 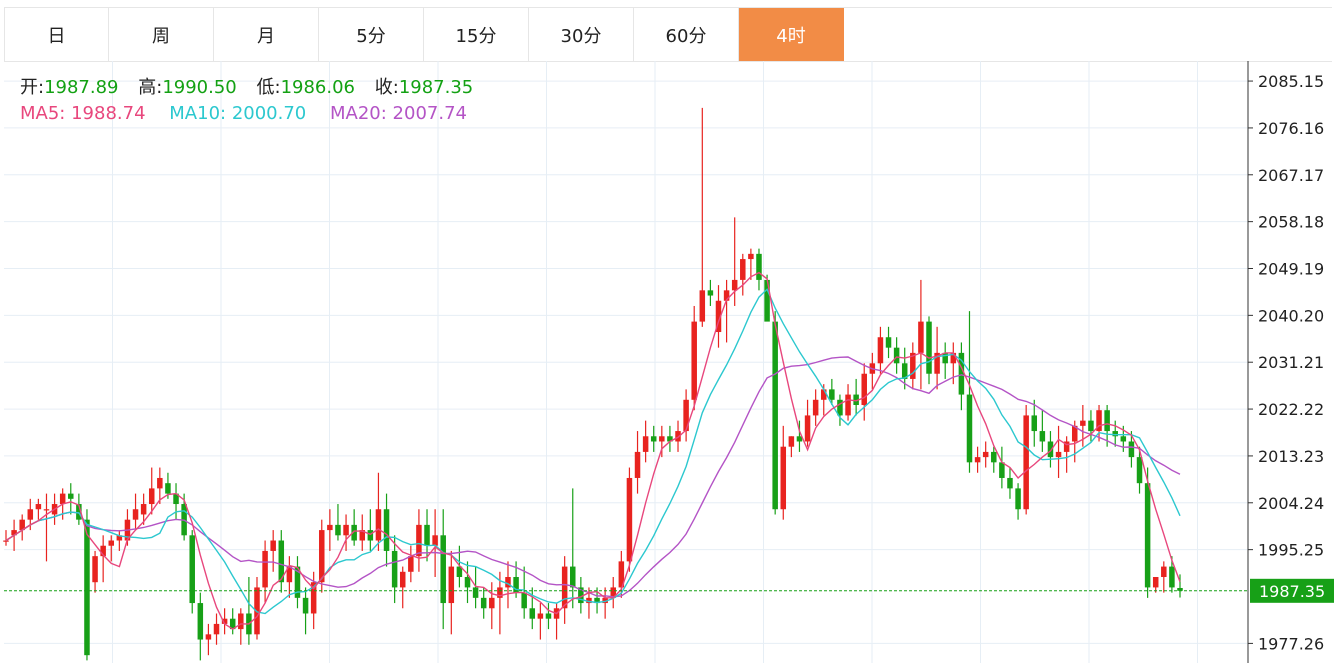 I want to click on tab-30min: 30分, so click(x=581, y=34).